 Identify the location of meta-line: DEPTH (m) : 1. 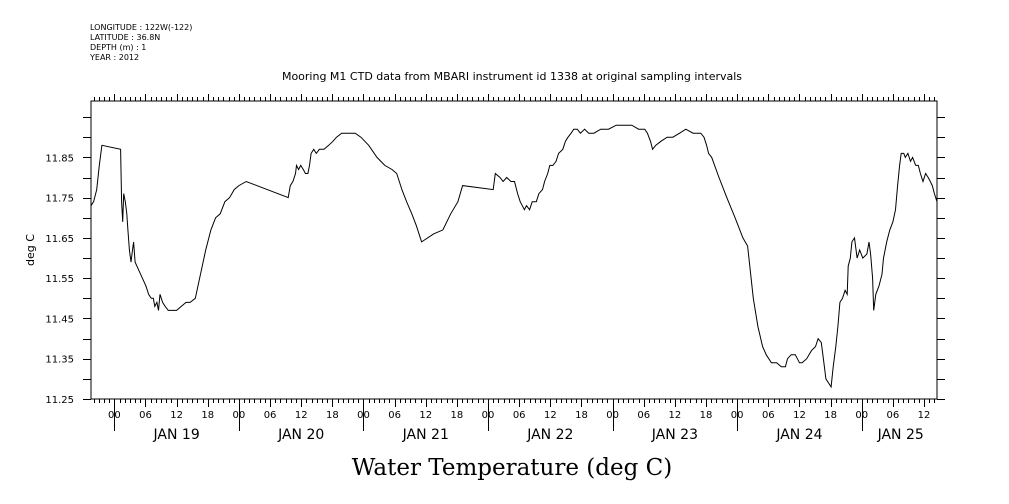
(118, 47).